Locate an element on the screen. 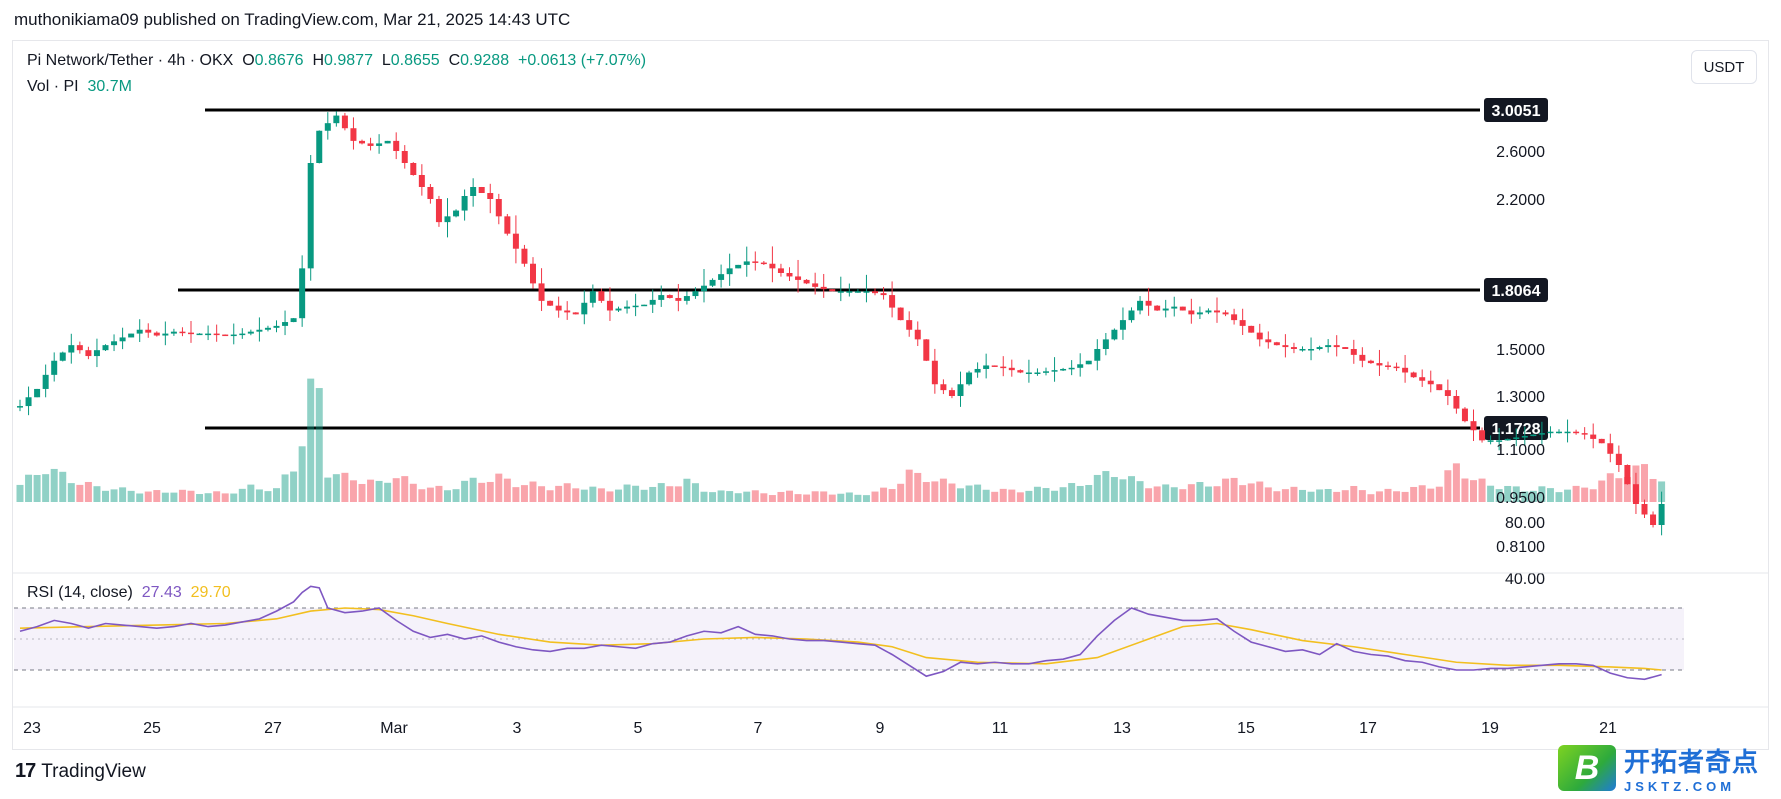 This screenshot has width=1781, height=799. level-label-bg is located at coordinates (1516, 110).